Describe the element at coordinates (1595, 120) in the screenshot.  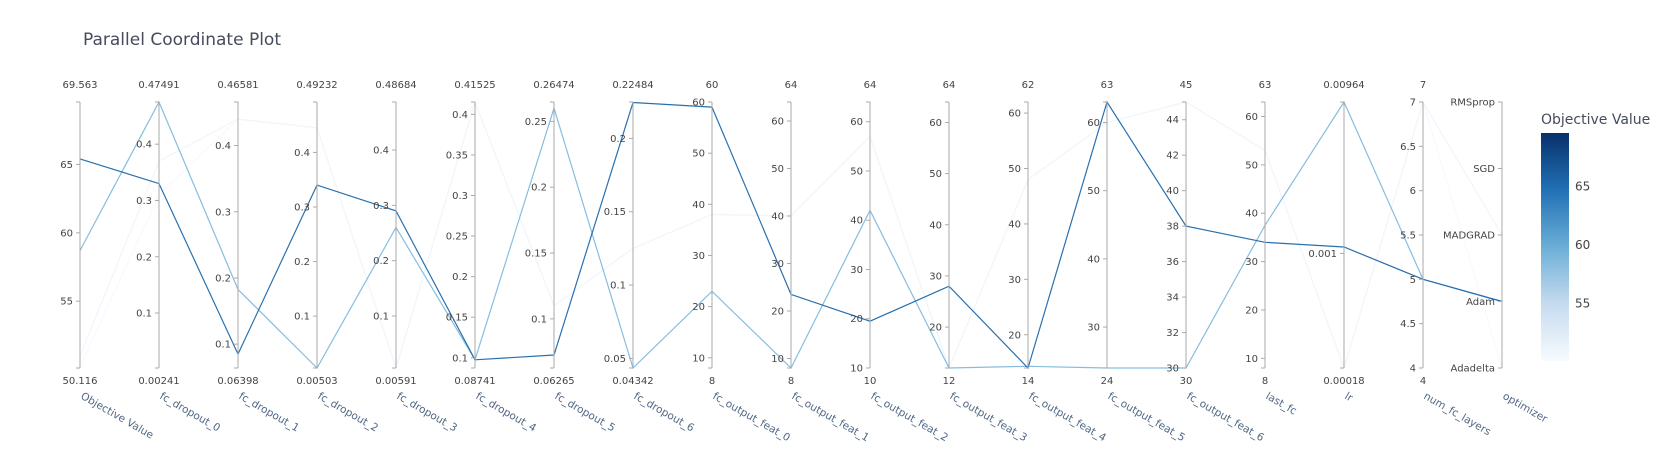
I see `colorbar-title: Objective Value` at that location.